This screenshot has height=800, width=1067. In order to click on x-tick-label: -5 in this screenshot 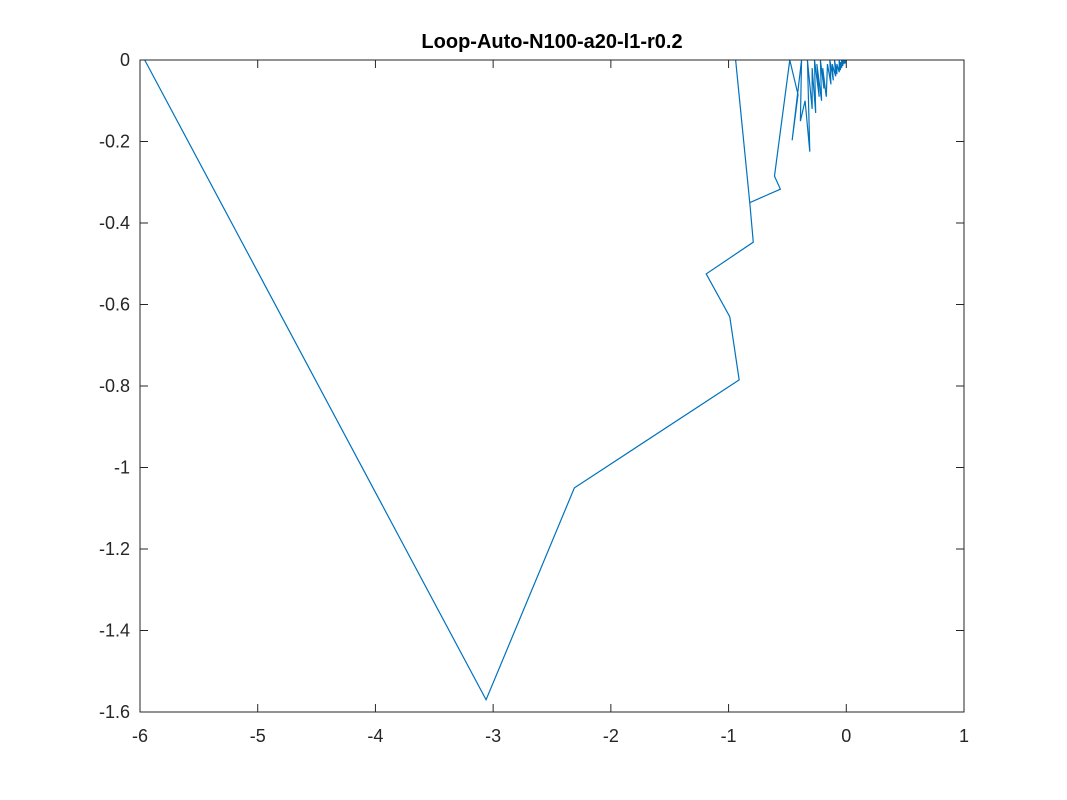, I will do `click(258, 736)`.